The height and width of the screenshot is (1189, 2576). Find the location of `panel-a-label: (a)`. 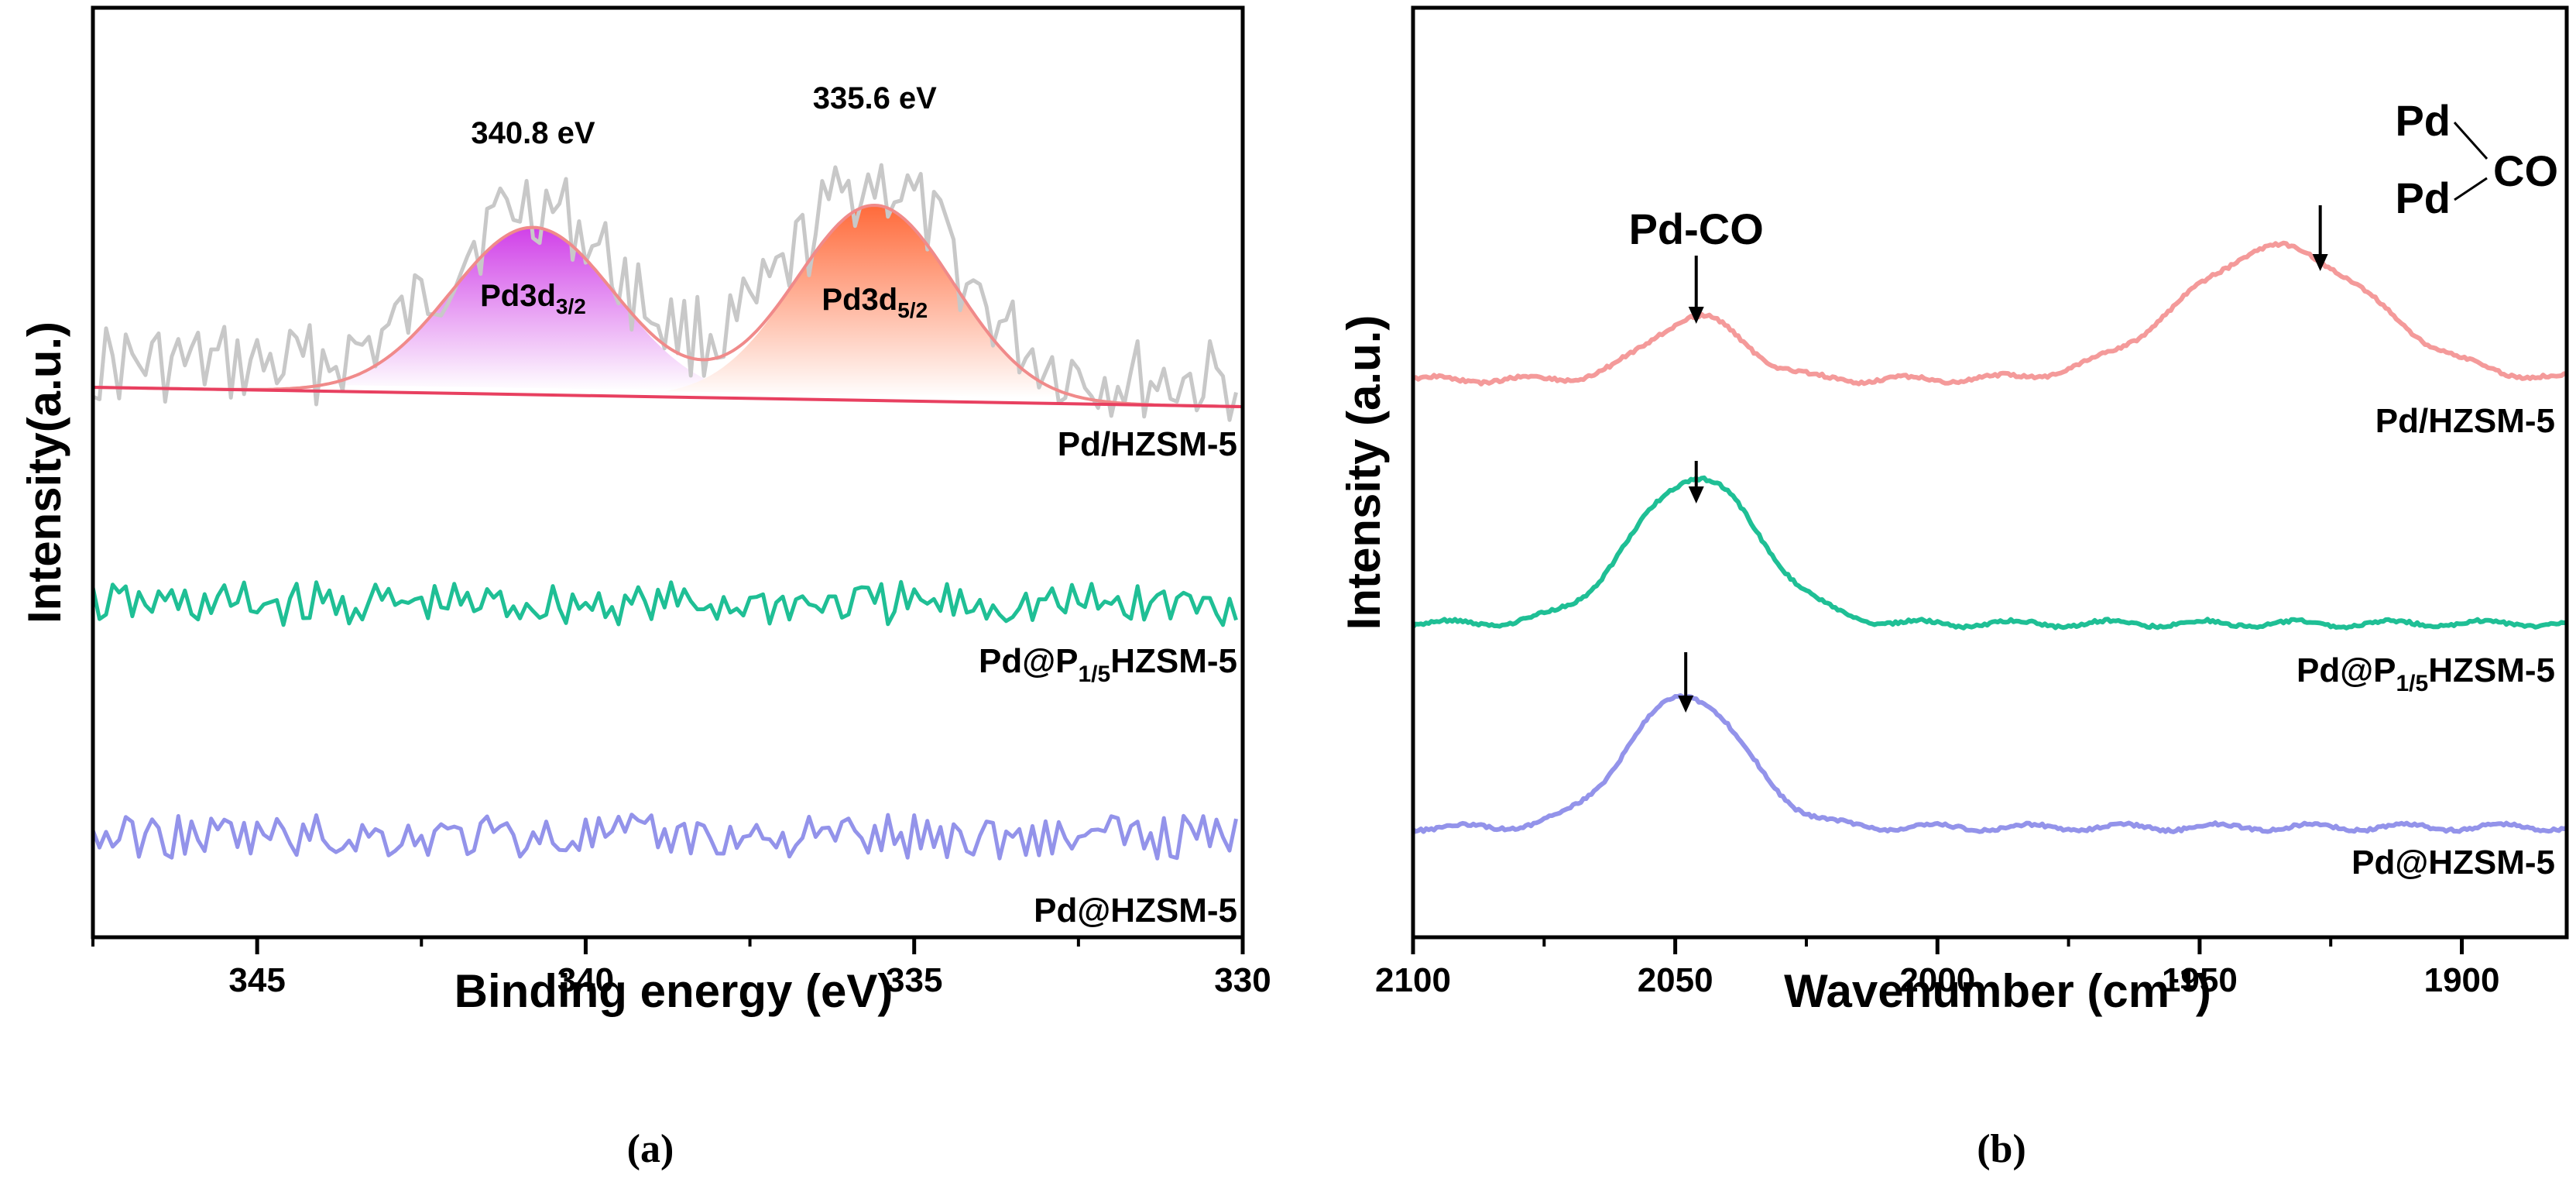

panel-a-label: (a) is located at coordinates (650, 1149).